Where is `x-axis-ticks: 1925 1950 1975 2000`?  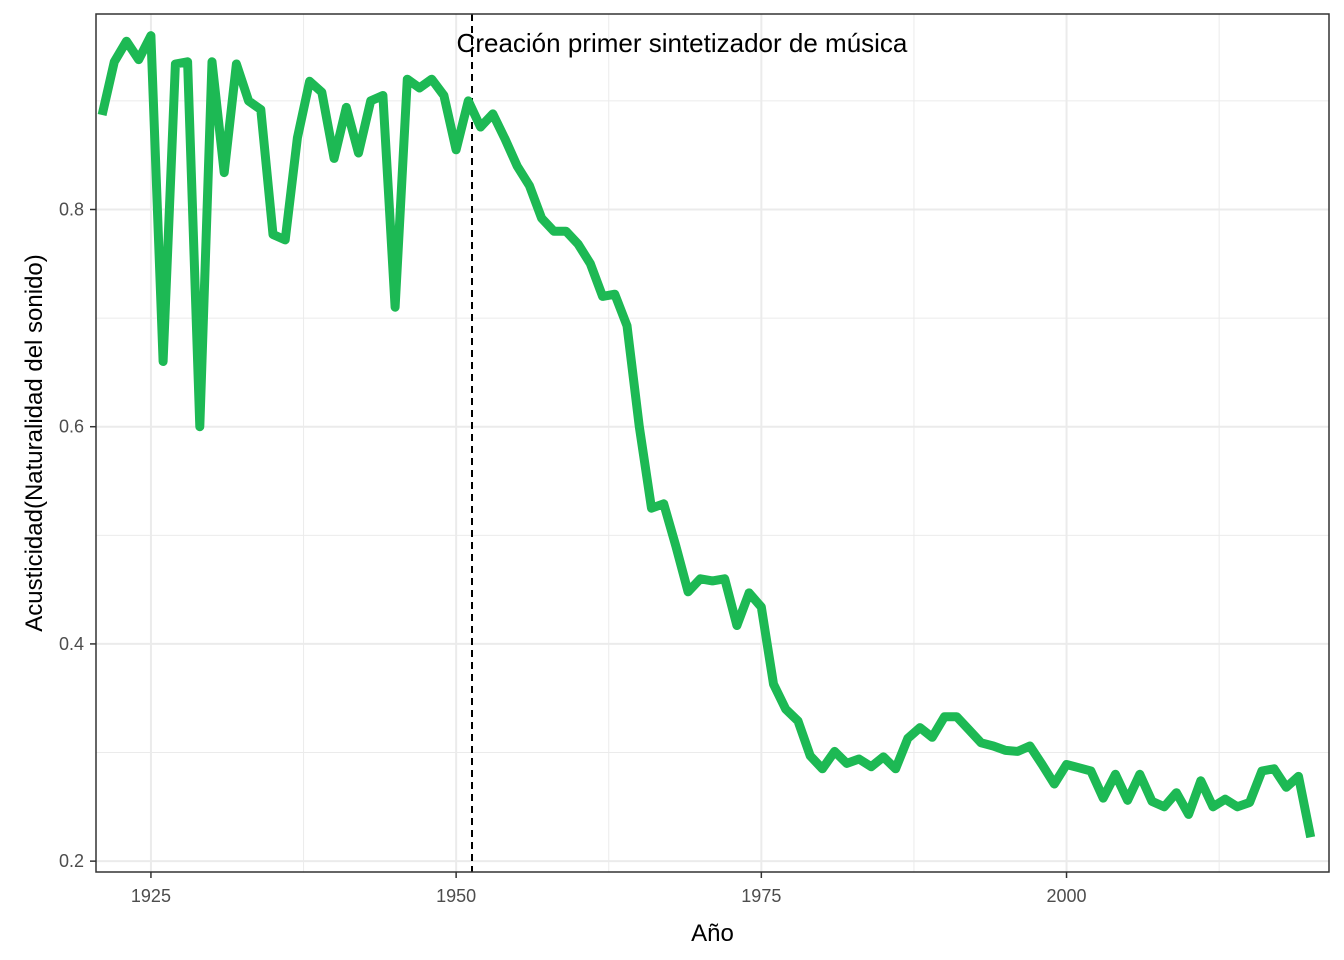
x-axis-ticks: 1925 1950 1975 2000 is located at coordinates (609, 889).